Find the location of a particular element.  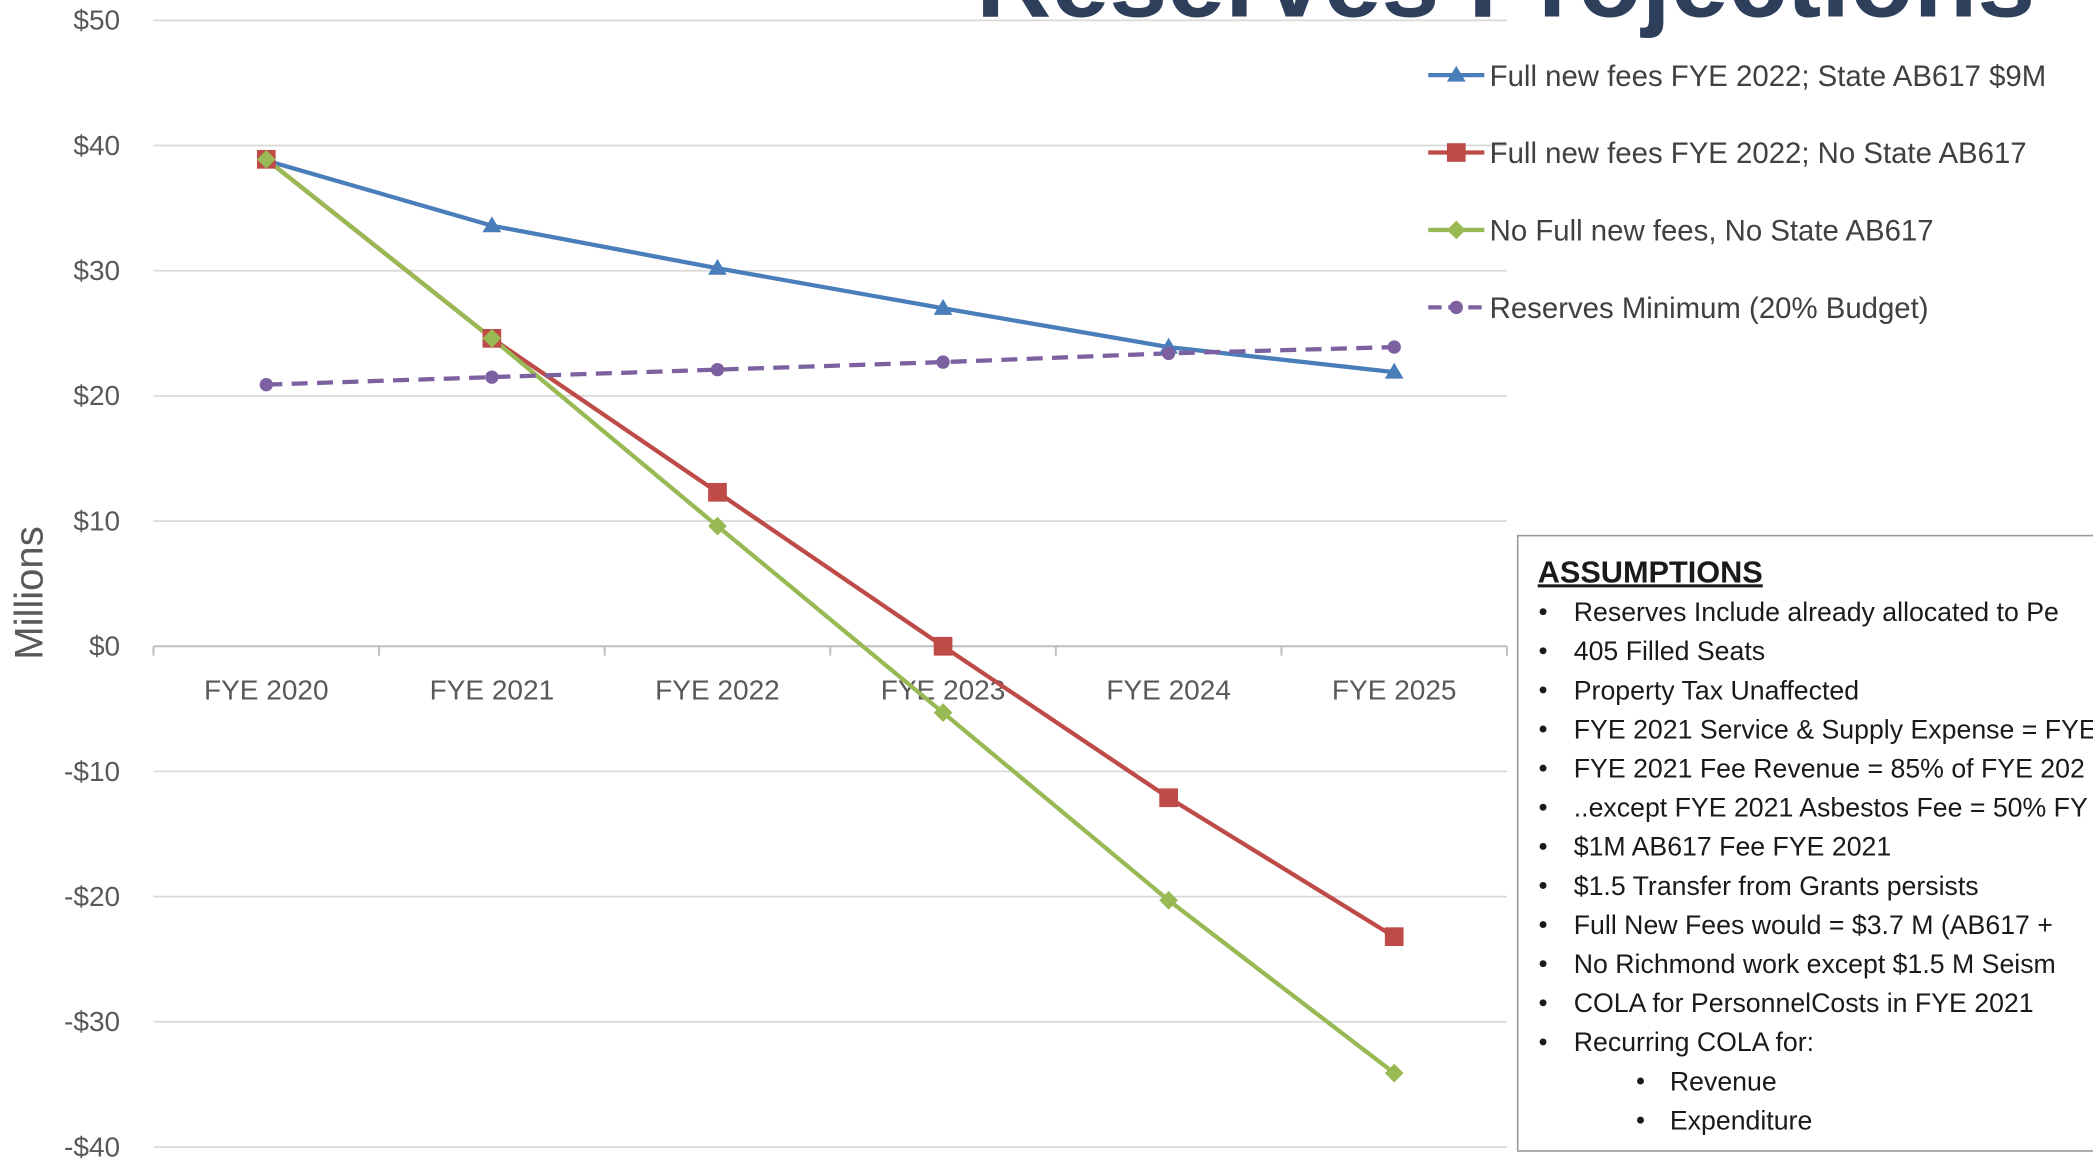

legend-label: Full new fees FYE 2022; No State AB617 is located at coordinates (1758, 153).